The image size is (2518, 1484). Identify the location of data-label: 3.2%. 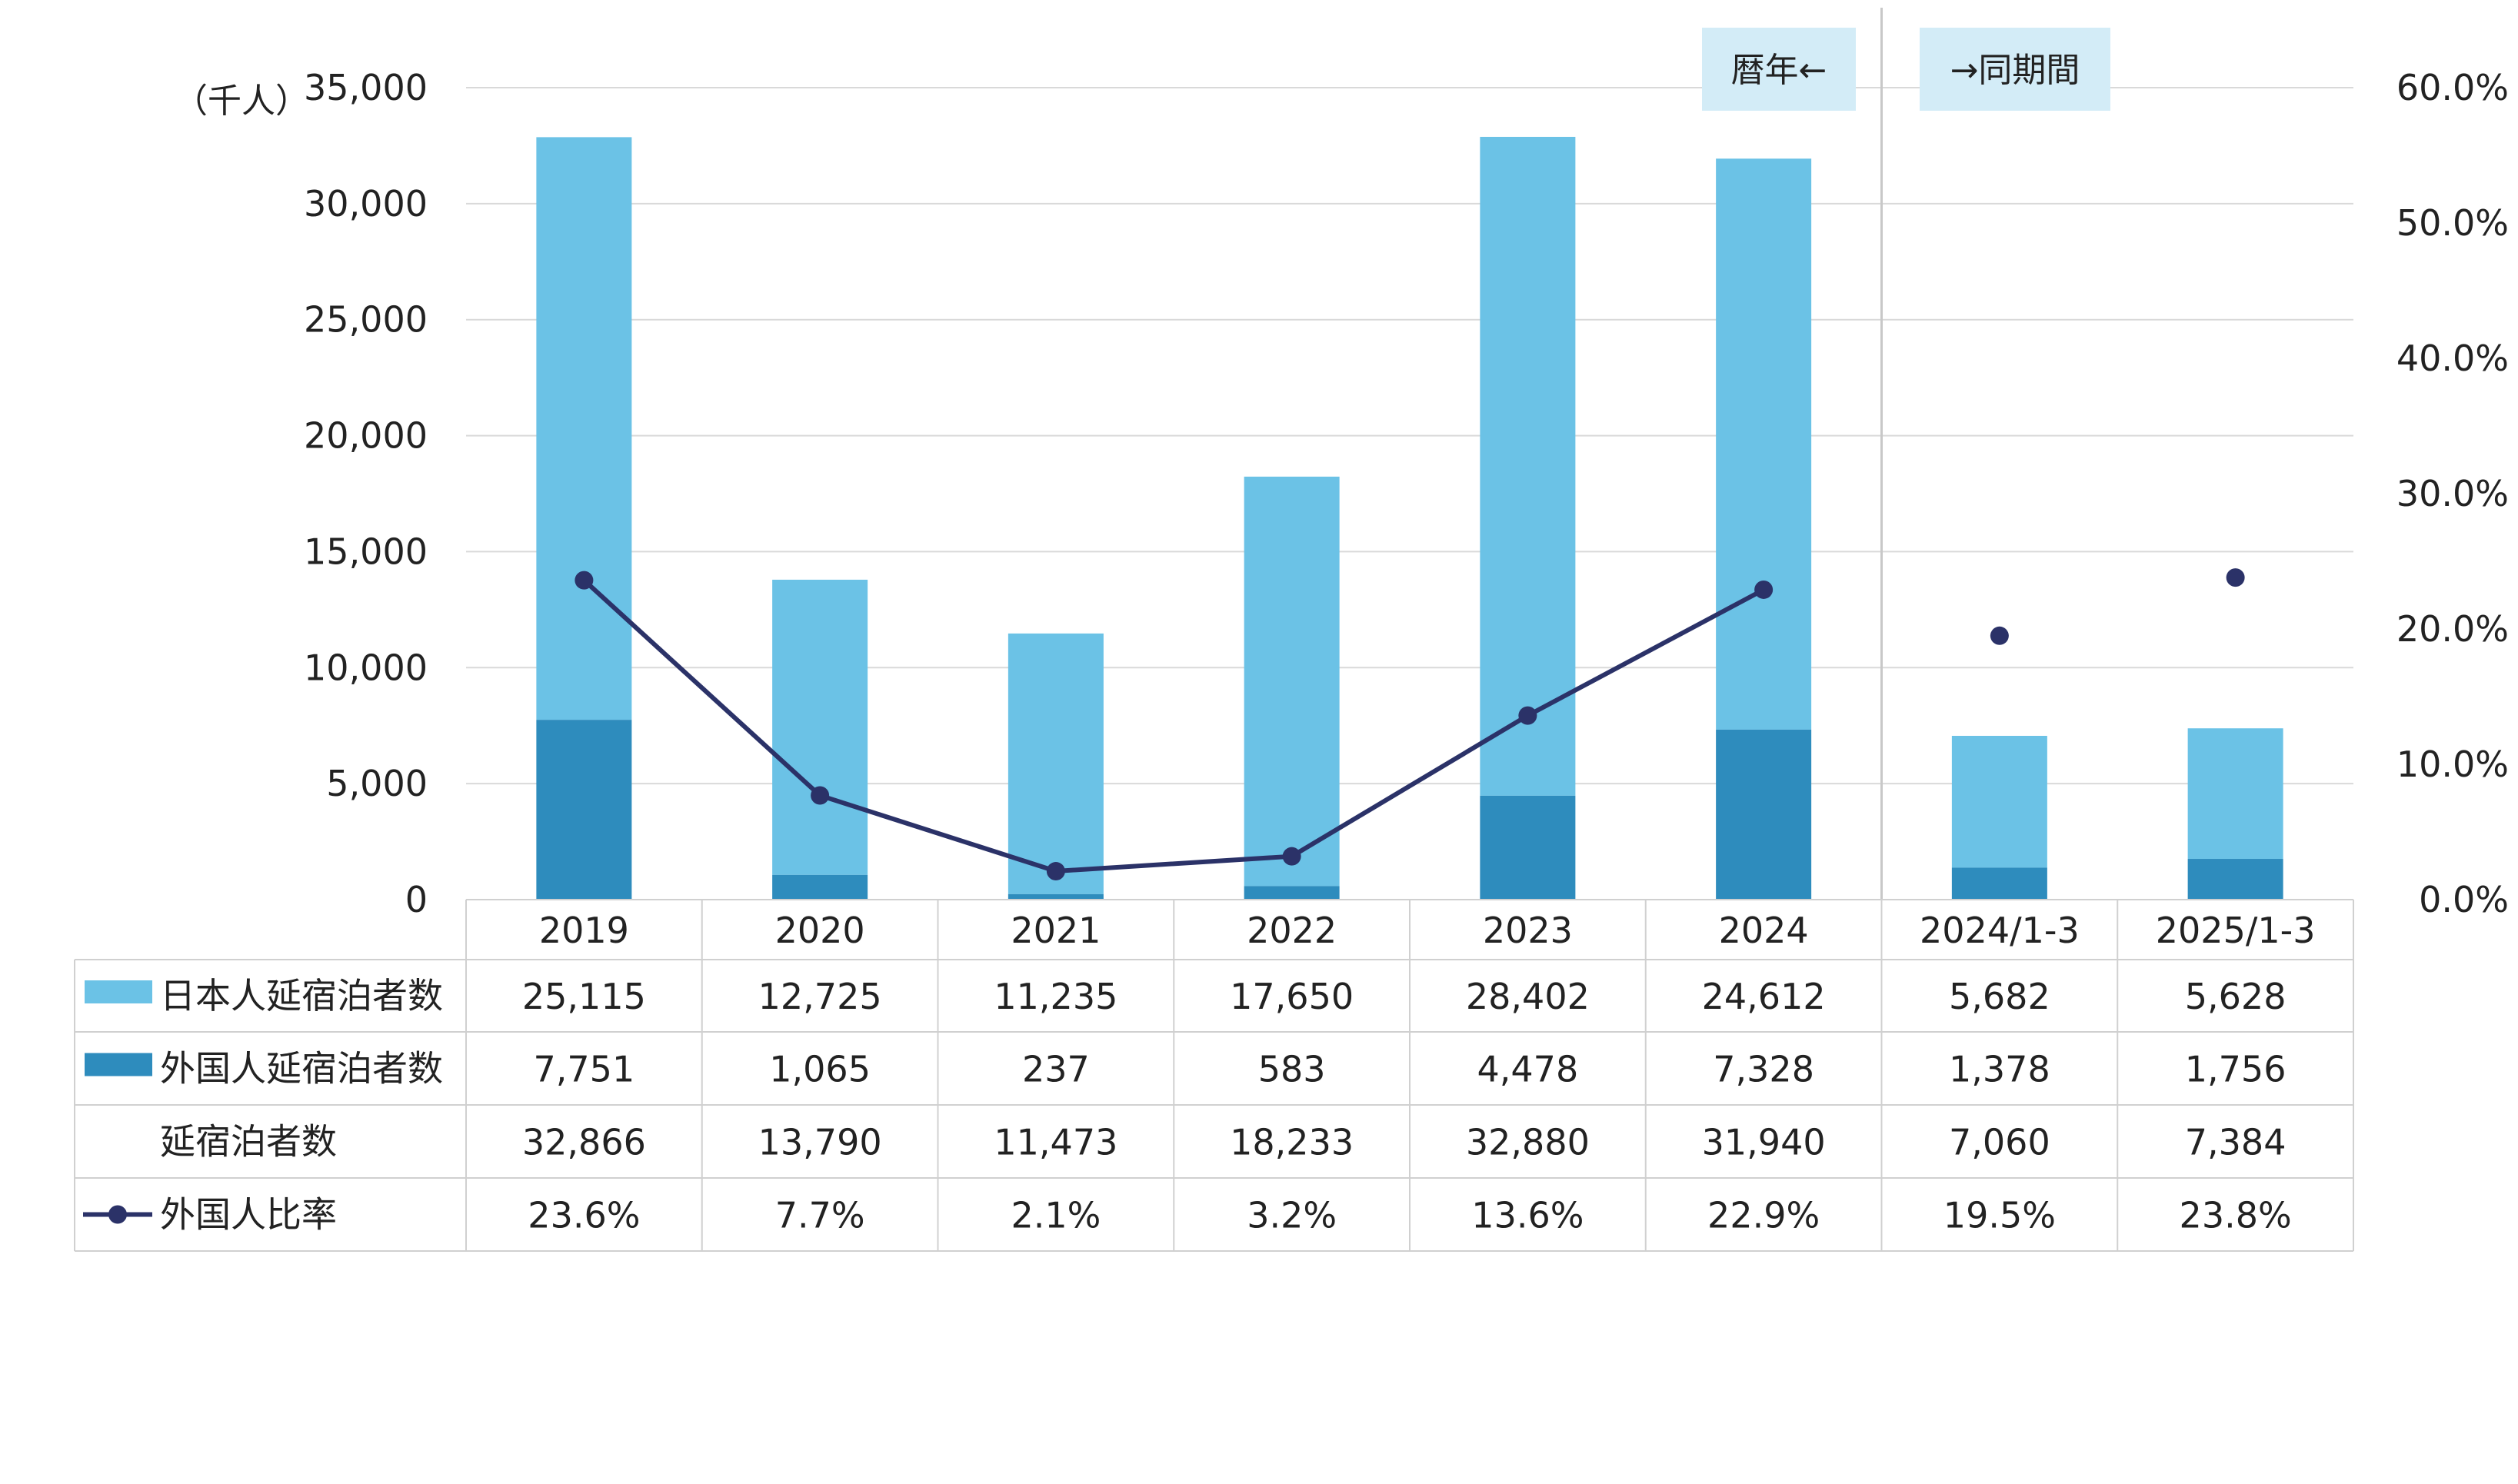
(1292, 1216).